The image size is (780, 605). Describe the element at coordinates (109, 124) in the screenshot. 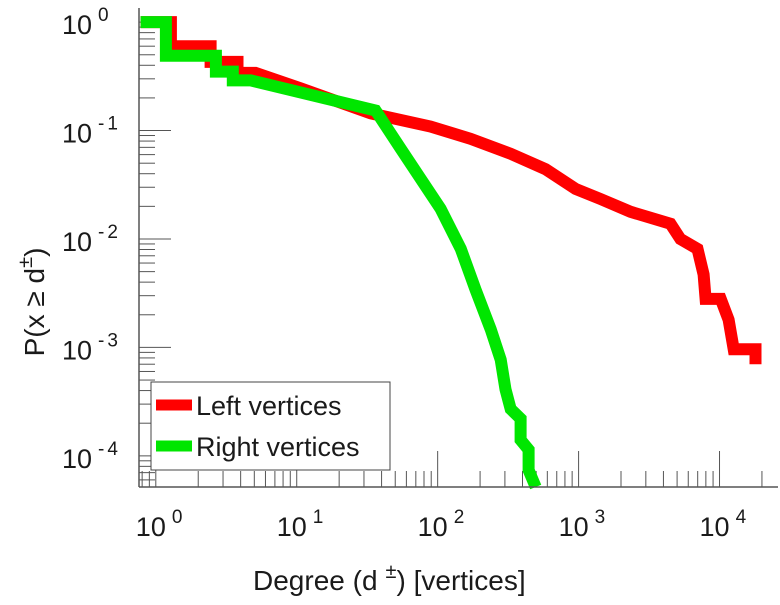

I see `y-tick-label-exp: -1` at that location.